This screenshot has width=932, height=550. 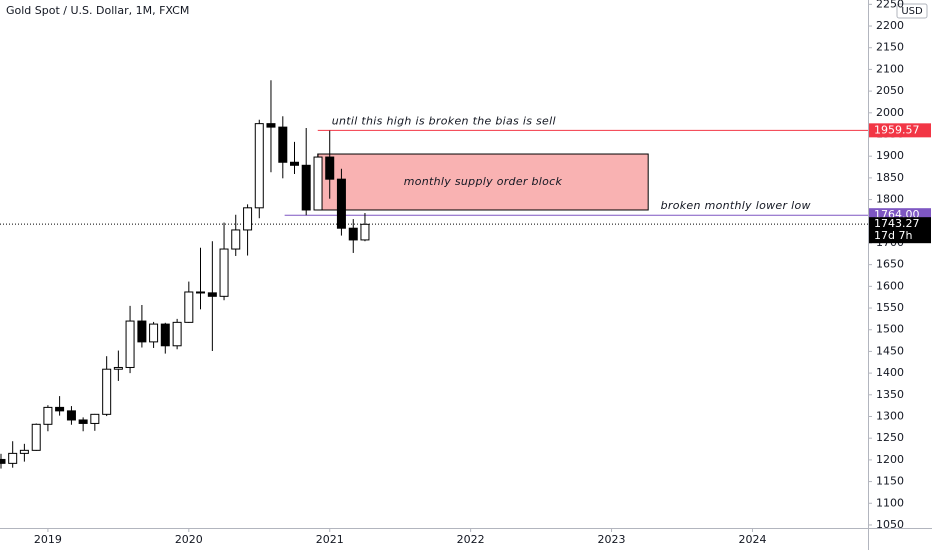 I want to click on price-line-badge, so click(x=900, y=130).